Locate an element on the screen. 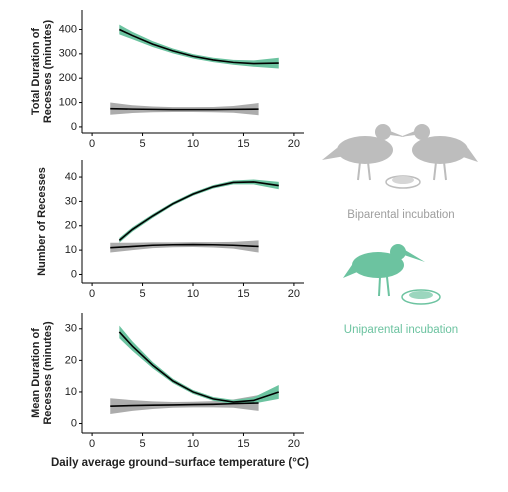  y-tick-label: 100 is located at coordinates (68, 102).